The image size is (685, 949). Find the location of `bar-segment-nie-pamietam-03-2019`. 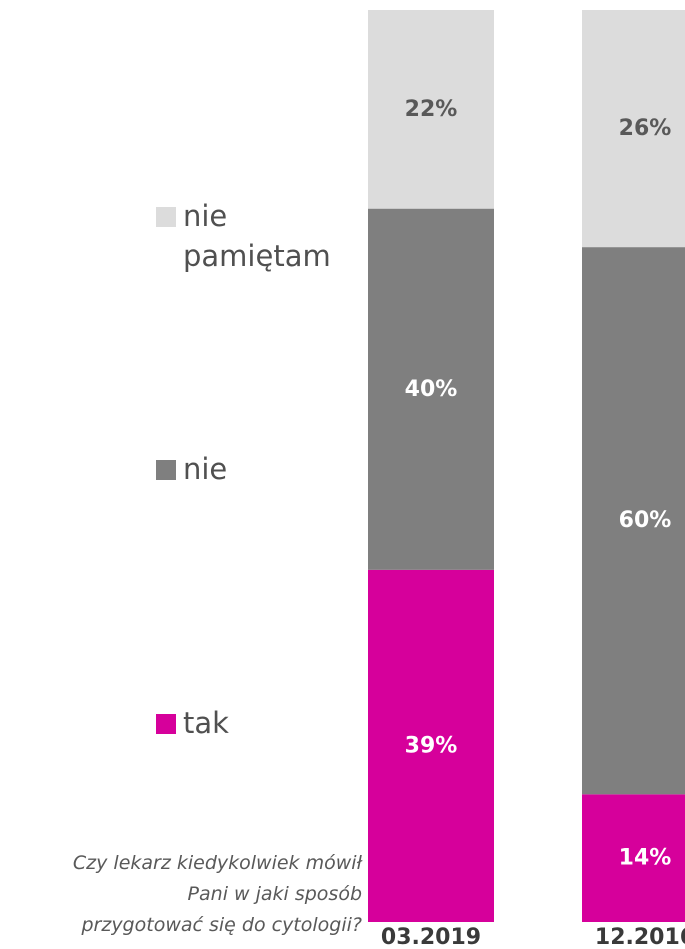

bar-segment-nie-pamietam-03-2019 is located at coordinates (431, 109).